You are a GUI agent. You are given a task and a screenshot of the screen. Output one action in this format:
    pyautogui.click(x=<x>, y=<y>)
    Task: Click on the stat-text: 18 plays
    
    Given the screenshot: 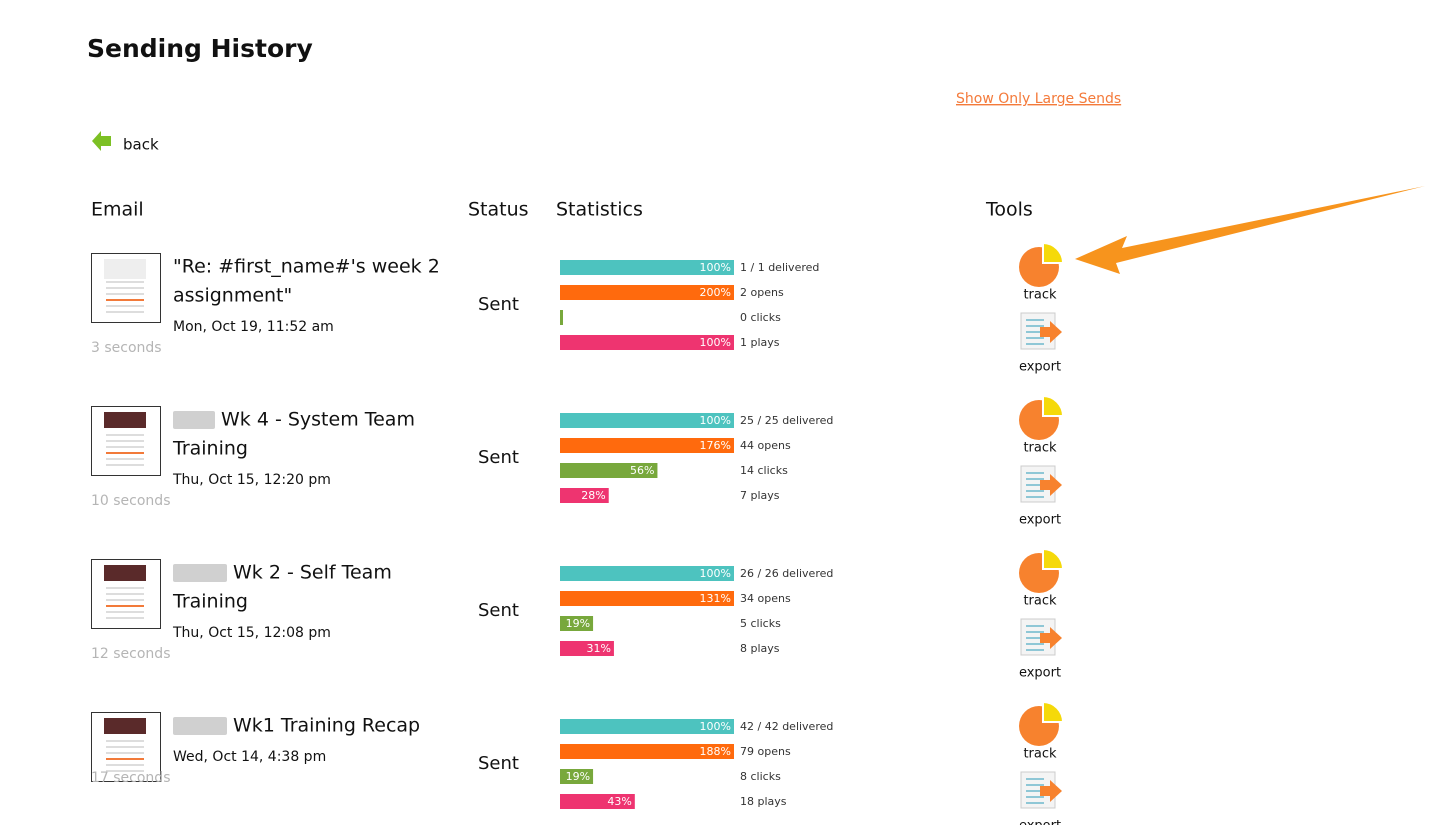 What is the action you would take?
    pyautogui.click(x=763, y=801)
    